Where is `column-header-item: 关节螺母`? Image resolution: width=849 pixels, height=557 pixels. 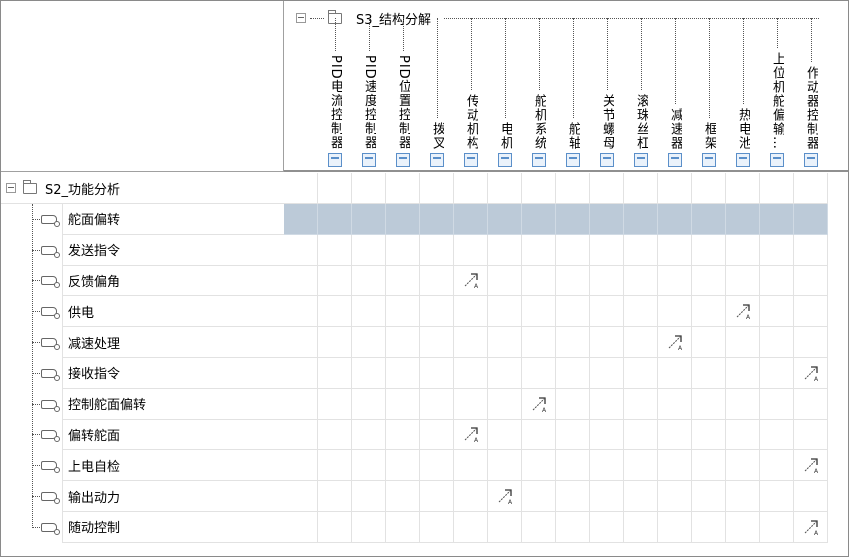
column-header-item: 关节螺母 is located at coordinates (607, 94).